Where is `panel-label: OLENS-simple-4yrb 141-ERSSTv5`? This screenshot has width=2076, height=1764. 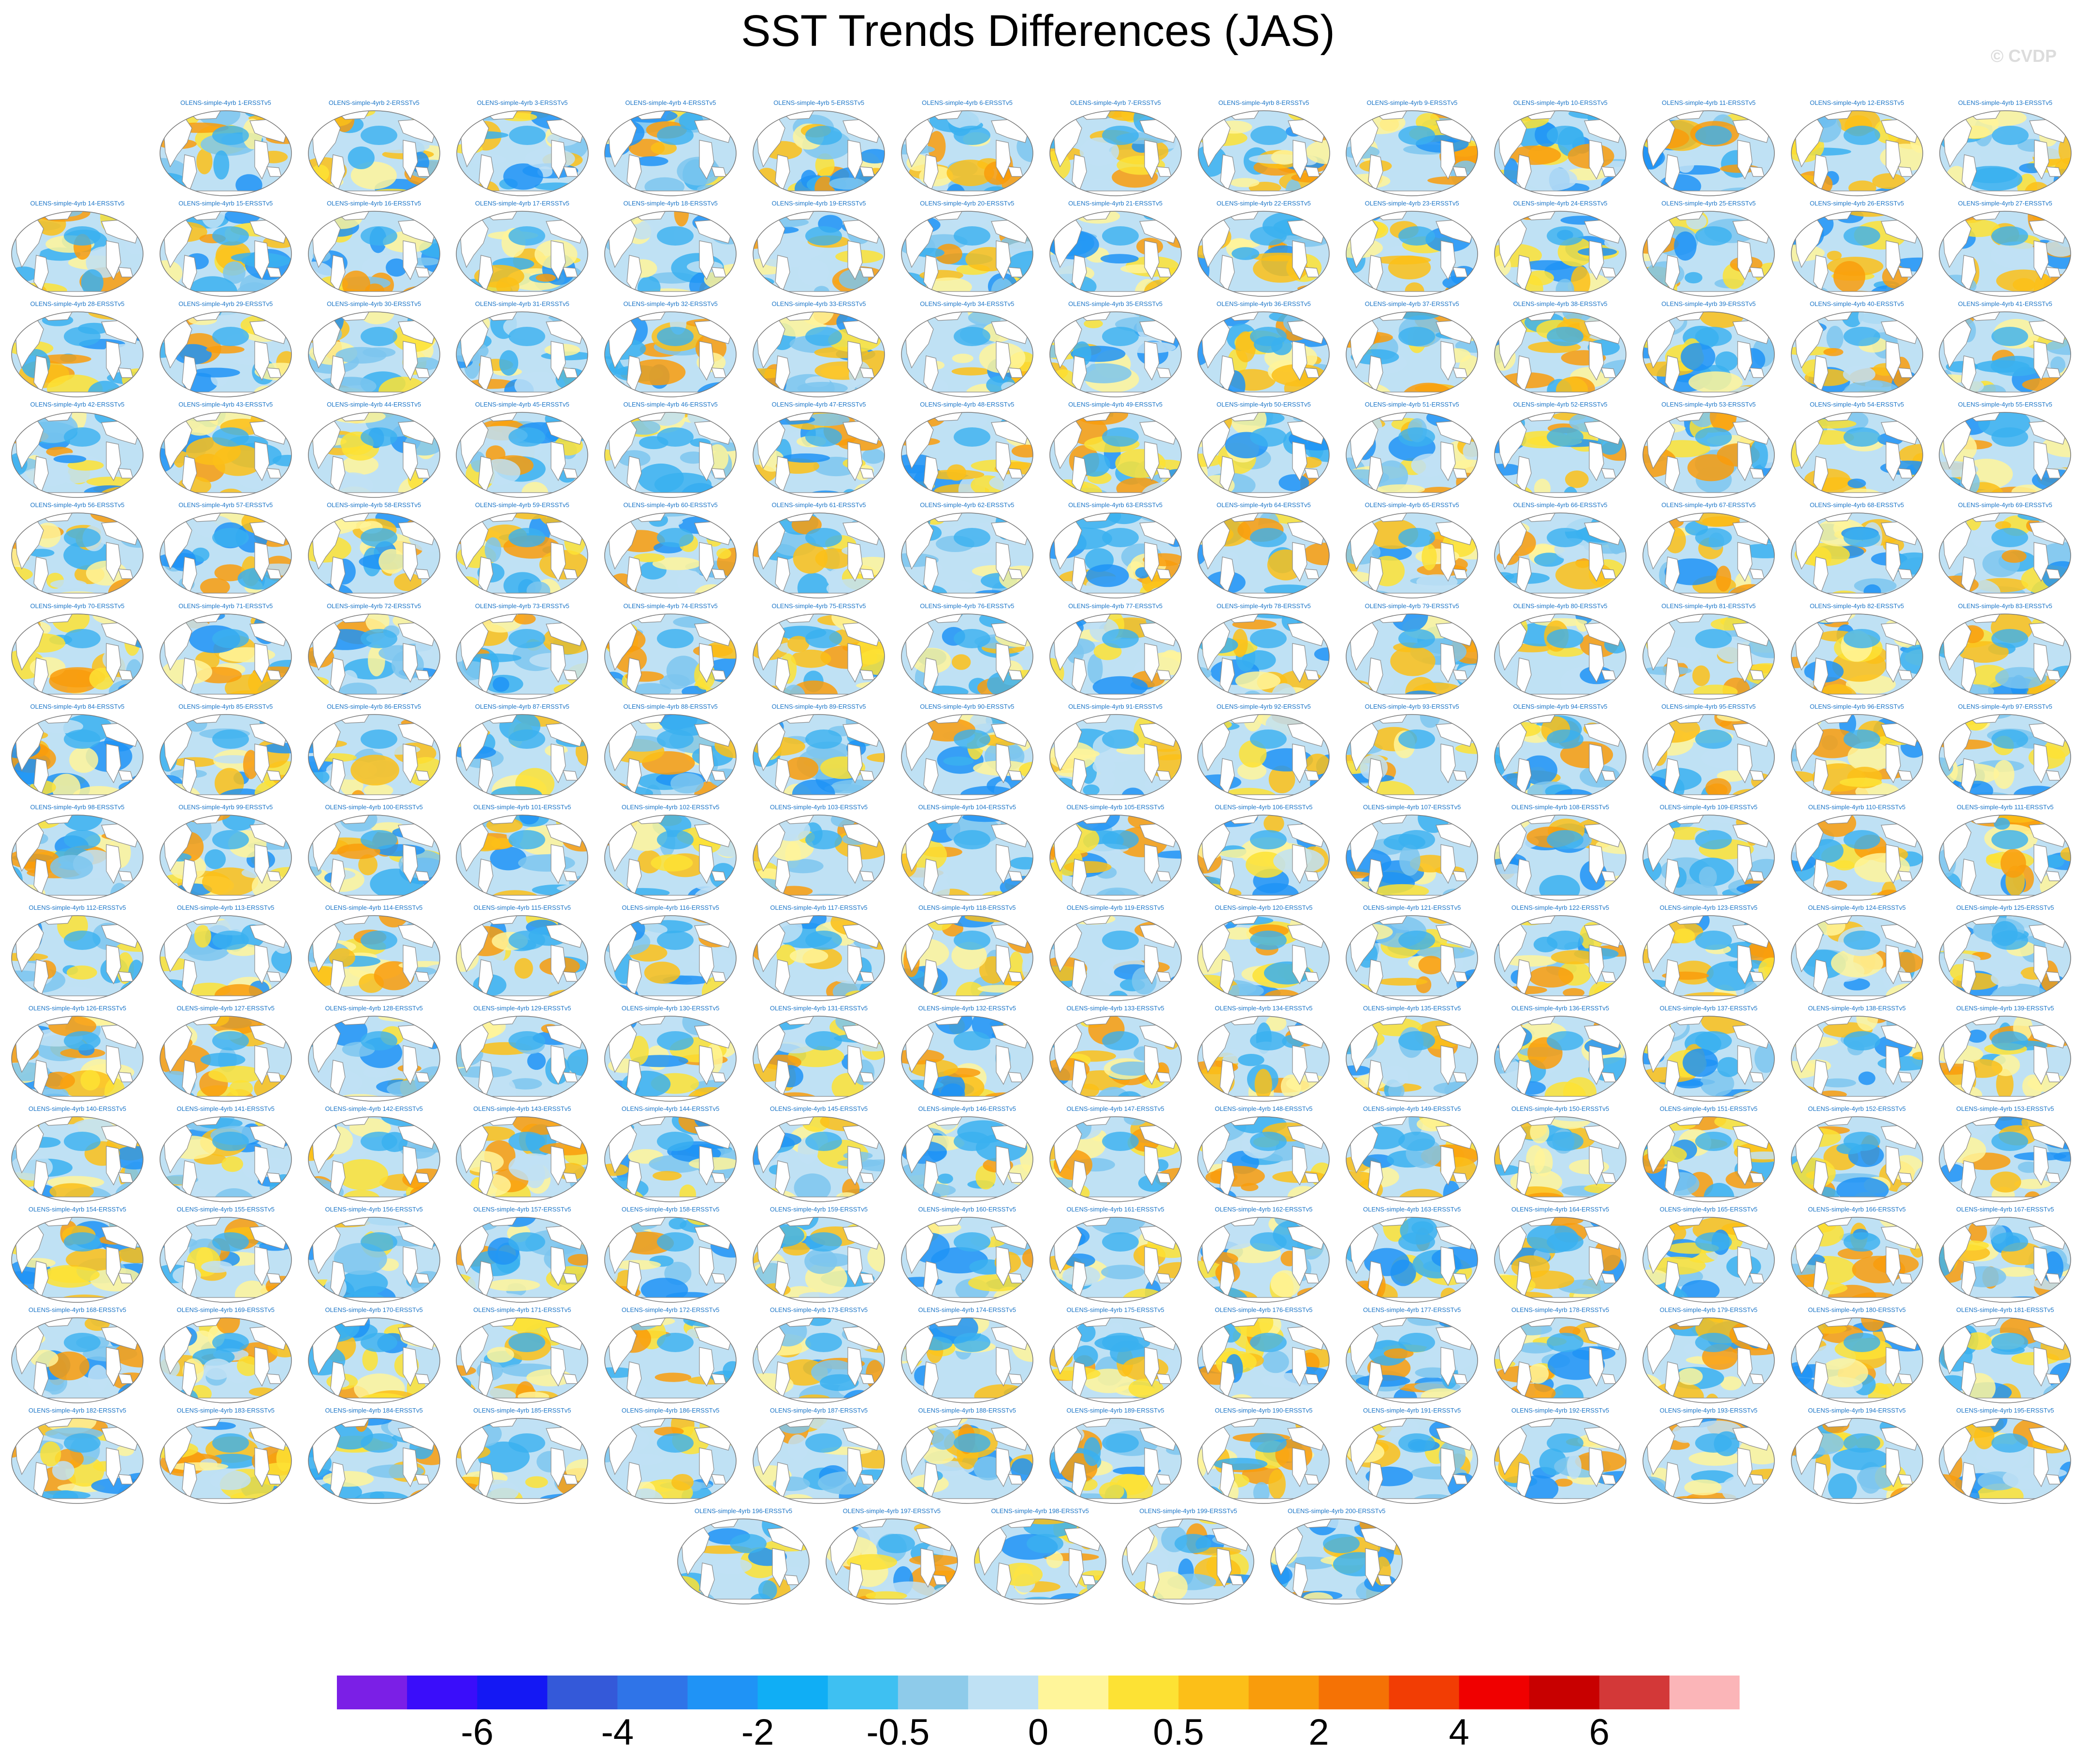
panel-label: OLENS-simple-4yrb 141-ERSSTv5 is located at coordinates (226, 1108).